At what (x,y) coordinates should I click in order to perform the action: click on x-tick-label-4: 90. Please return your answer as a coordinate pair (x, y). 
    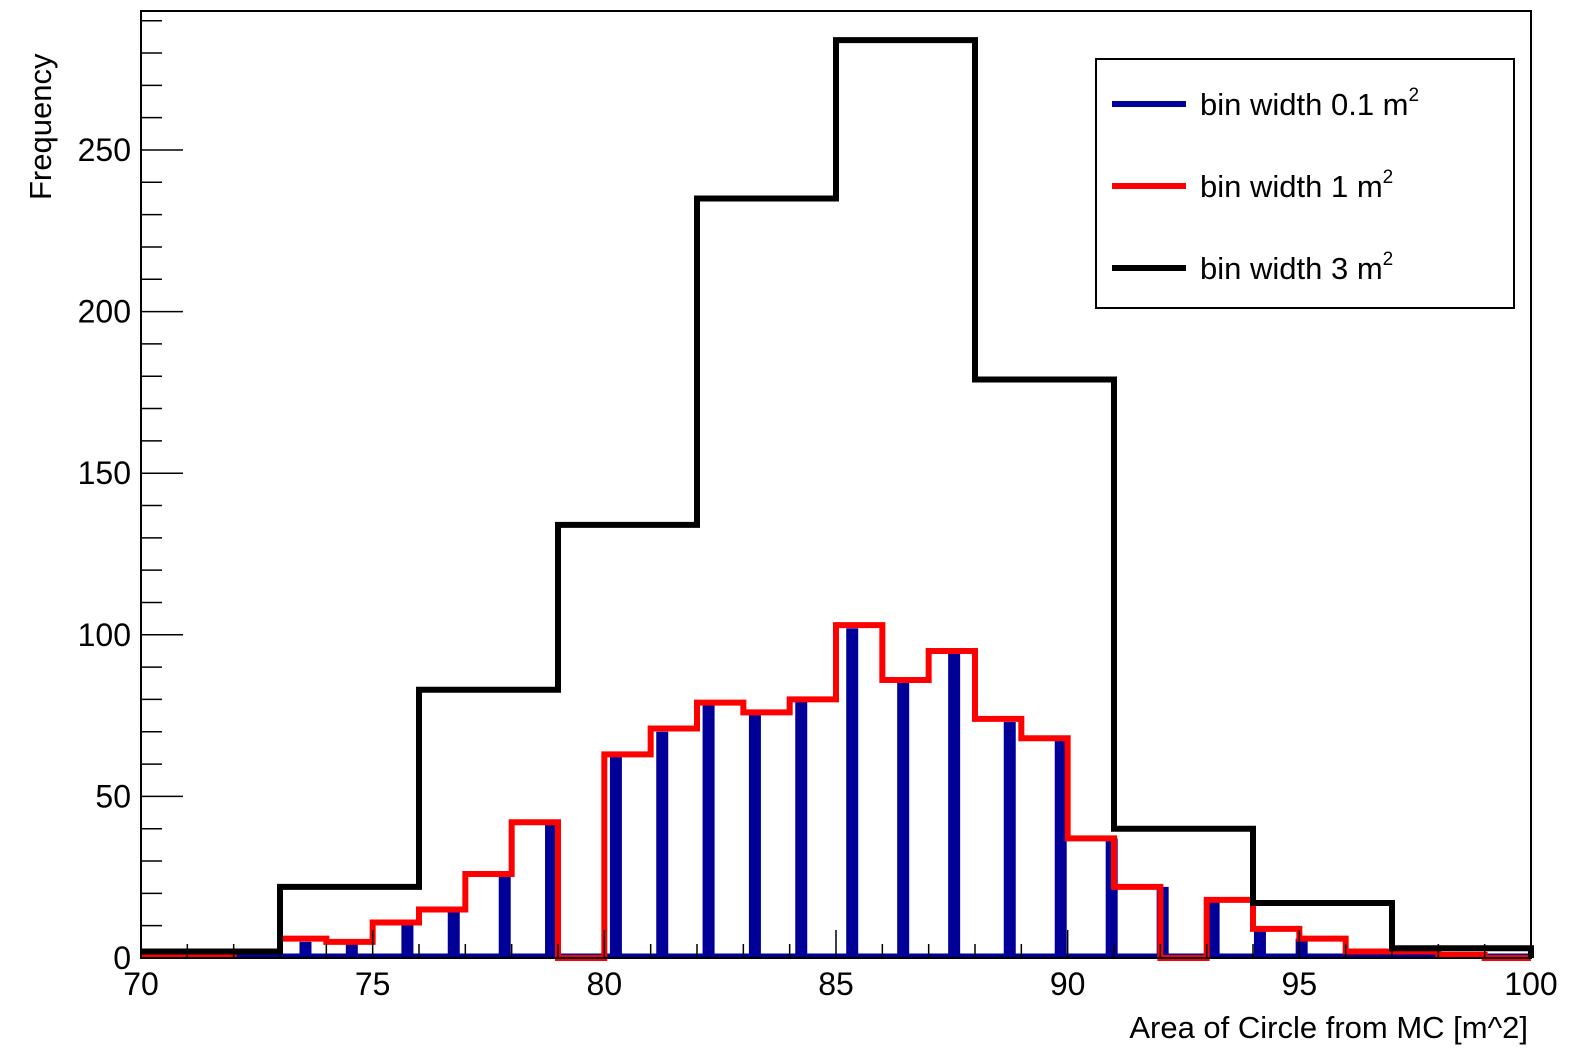
    Looking at the image, I should click on (1068, 984).